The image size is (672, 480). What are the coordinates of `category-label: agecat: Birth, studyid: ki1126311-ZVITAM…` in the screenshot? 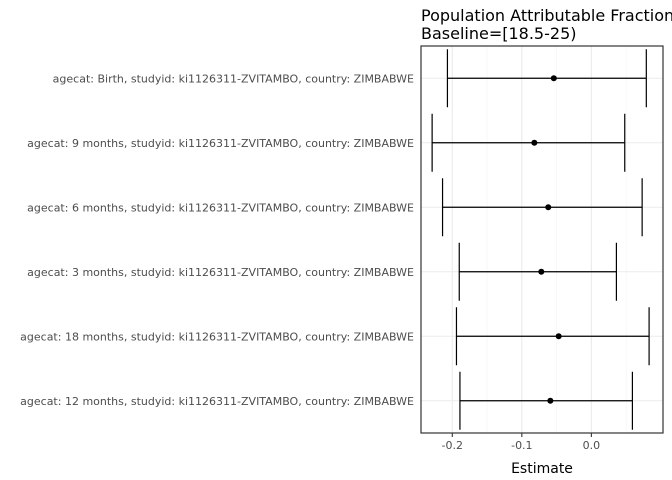 It's located at (233, 78).